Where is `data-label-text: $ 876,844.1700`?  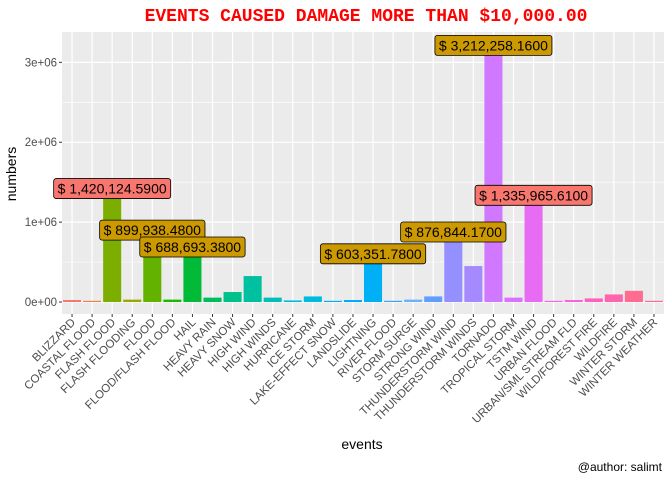
data-label-text: $ 876,844.1700 is located at coordinates (454, 232).